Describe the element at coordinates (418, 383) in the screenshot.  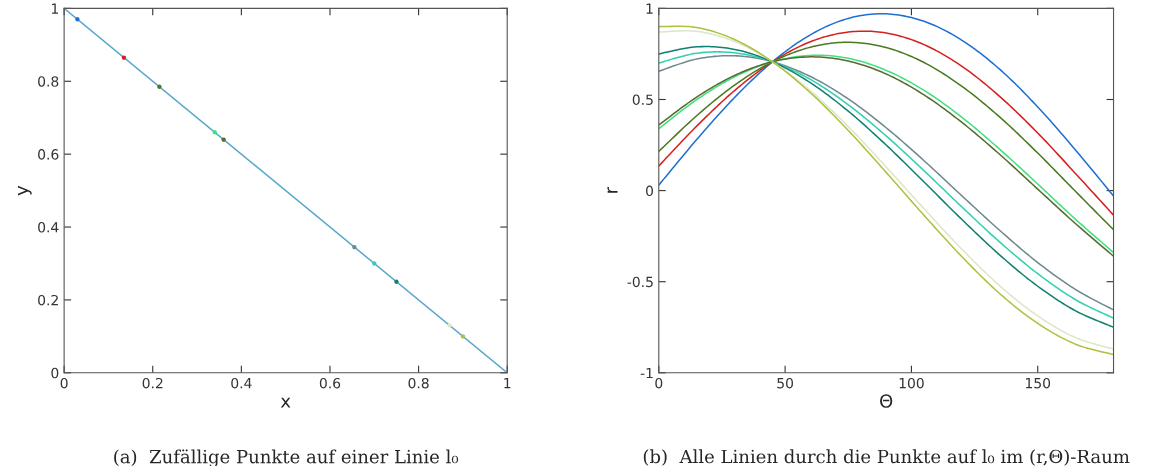
I see `x-tick-label: 0.8` at that location.